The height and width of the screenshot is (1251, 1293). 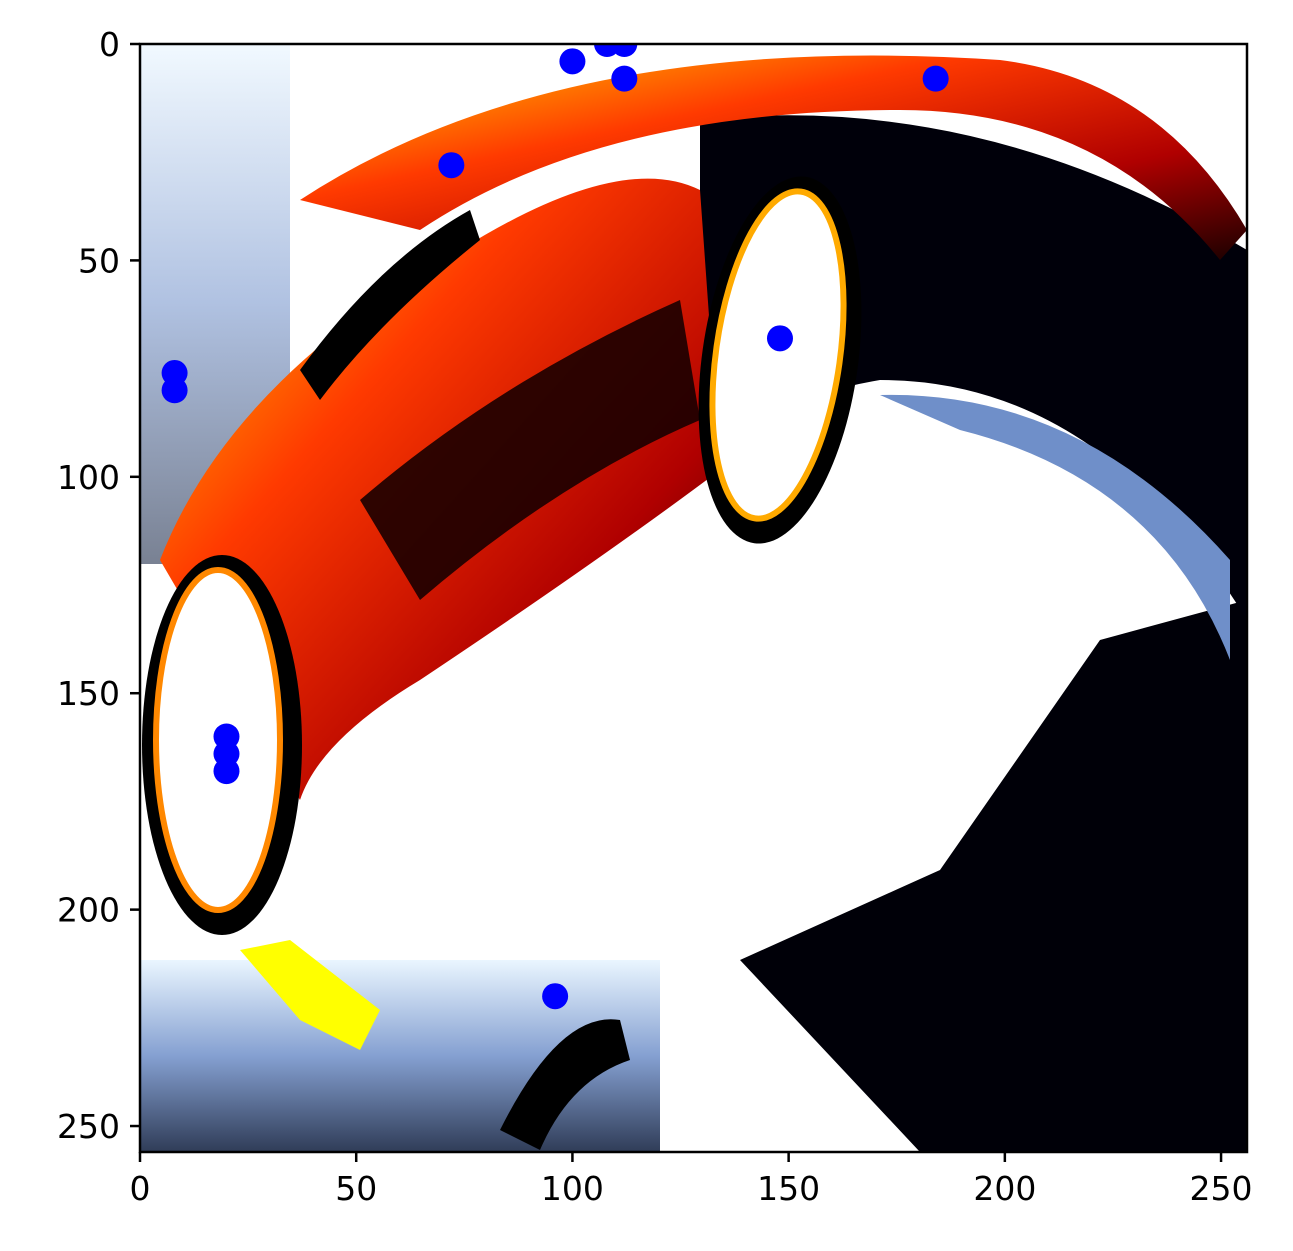 I want to click on x-tick-label: 50, so click(x=356, y=1188).